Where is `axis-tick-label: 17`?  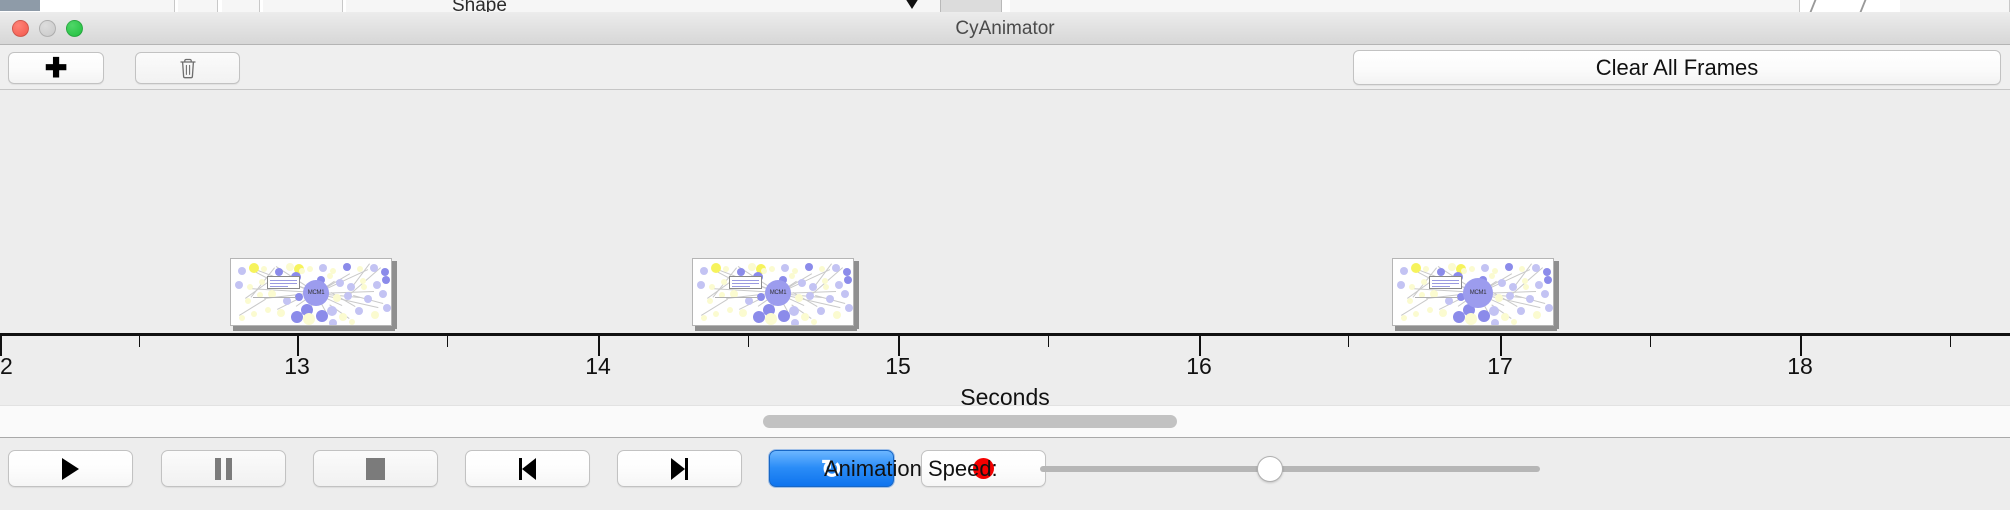 axis-tick-label: 17 is located at coordinates (1500, 366).